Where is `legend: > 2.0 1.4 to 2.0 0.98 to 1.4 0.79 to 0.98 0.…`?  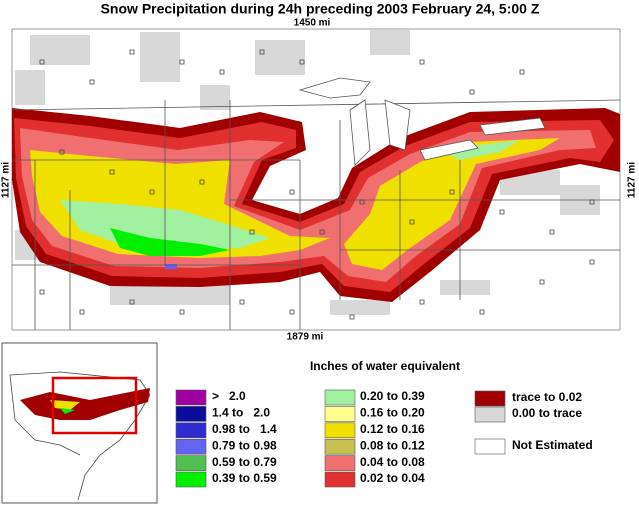
legend: > 2.0 1.4 to 2.0 0.98 to 1.4 0.79 to 0.98 0.… is located at coordinates (384, 438).